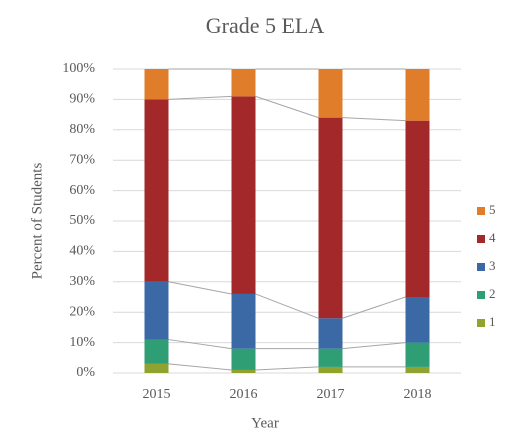 This screenshot has height=436, width=525. What do you see at coordinates (492, 237) in the screenshot?
I see `legend-label: 4` at bounding box center [492, 237].